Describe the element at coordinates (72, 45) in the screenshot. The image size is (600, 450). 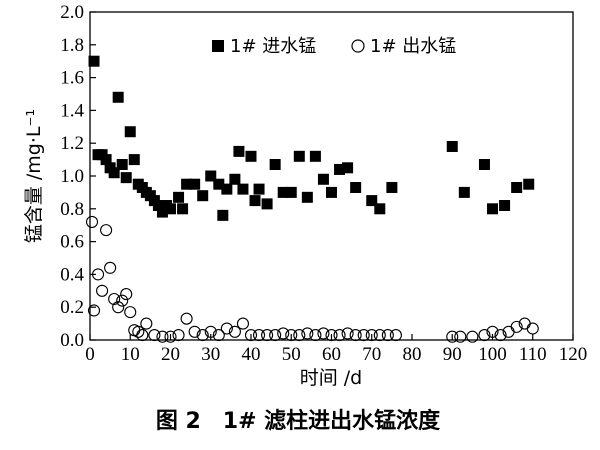
I see `y-tick-label: 1.8` at that location.